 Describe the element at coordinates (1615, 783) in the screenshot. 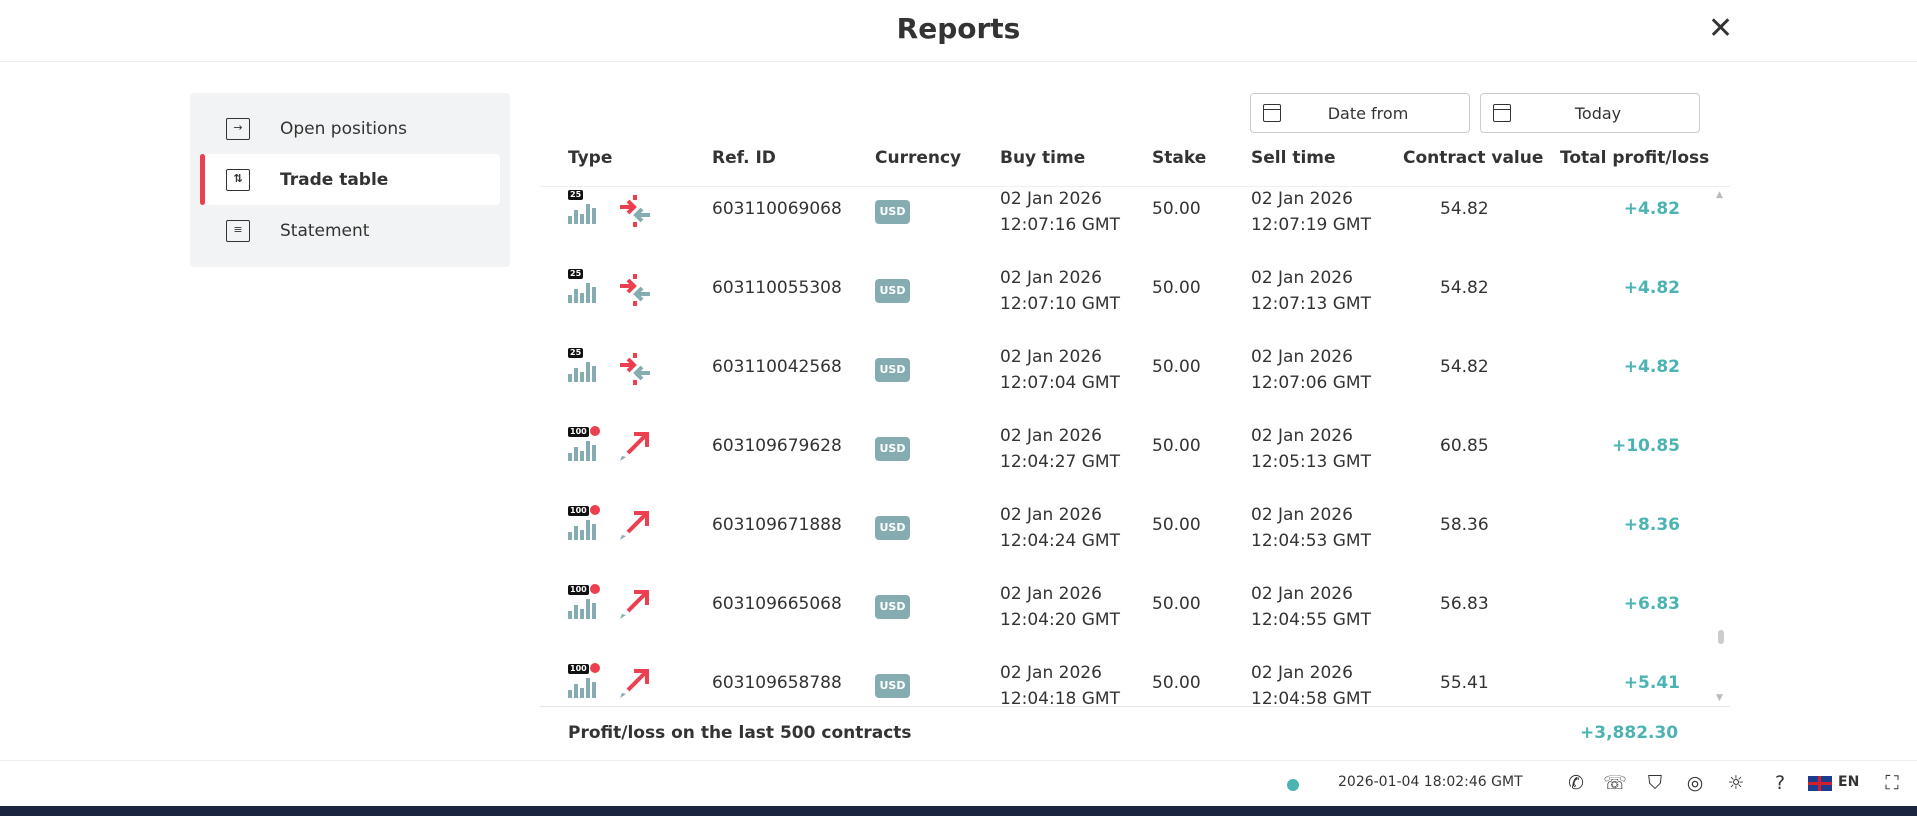

I see `chat-icon: ☏` at that location.